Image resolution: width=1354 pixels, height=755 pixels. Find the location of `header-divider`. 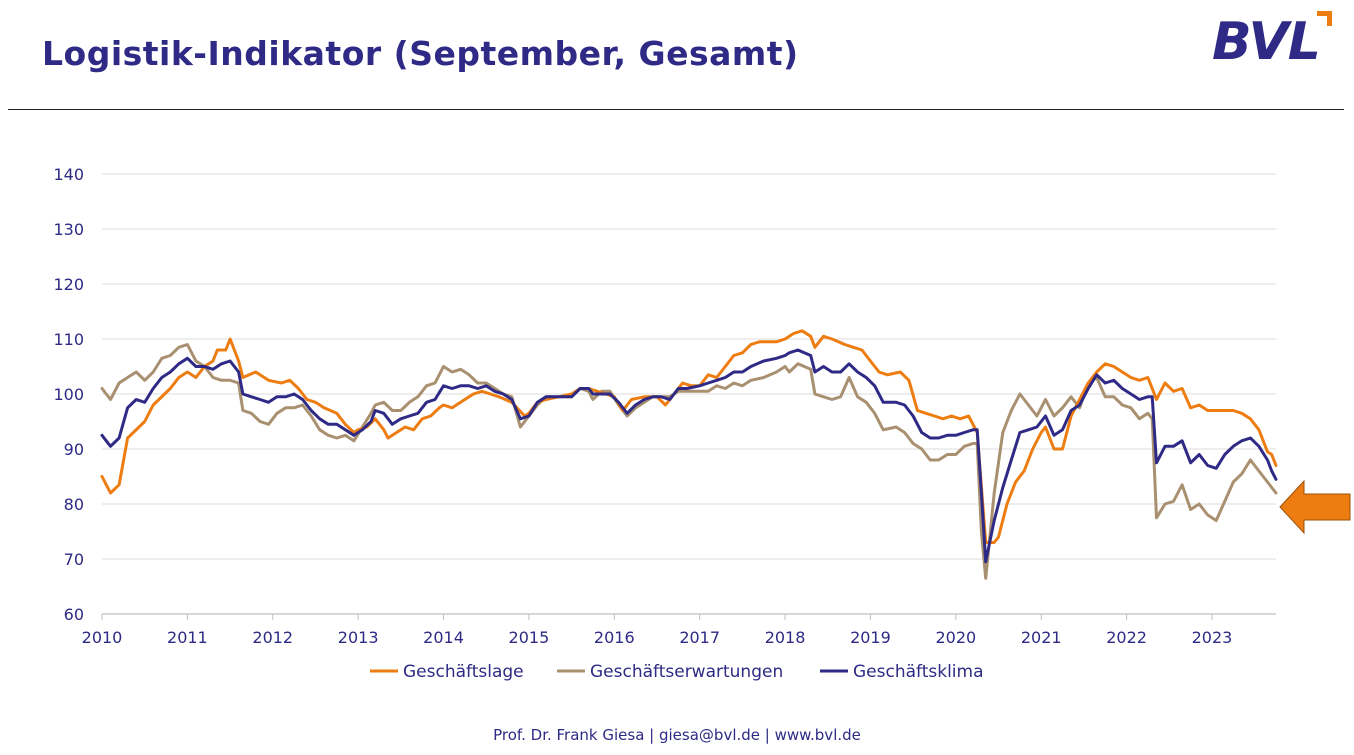

header-divider is located at coordinates (676, 109).